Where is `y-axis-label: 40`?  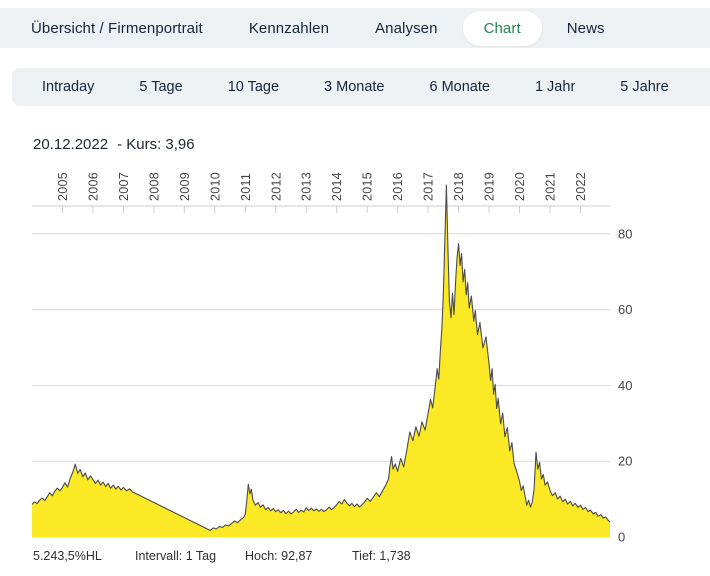 y-axis-label: 40 is located at coordinates (625, 385).